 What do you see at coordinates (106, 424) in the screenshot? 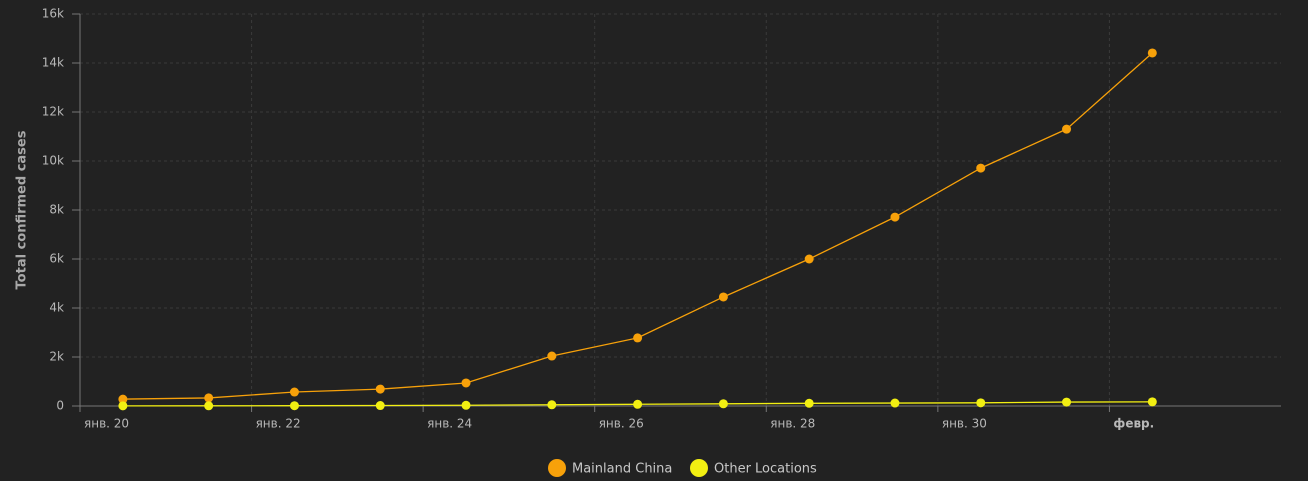
I see `x-tick-label: янв. 20` at bounding box center [106, 424].